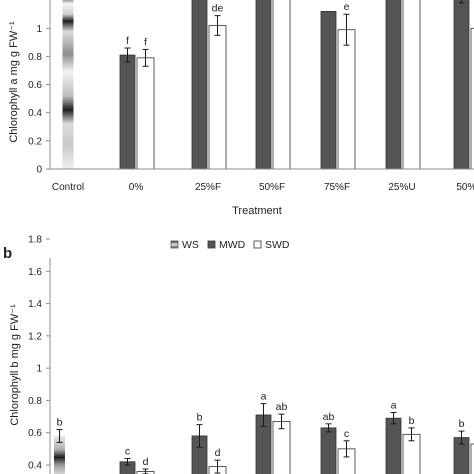  I want to click on legend-label-mwd: MWD, so click(232, 245).